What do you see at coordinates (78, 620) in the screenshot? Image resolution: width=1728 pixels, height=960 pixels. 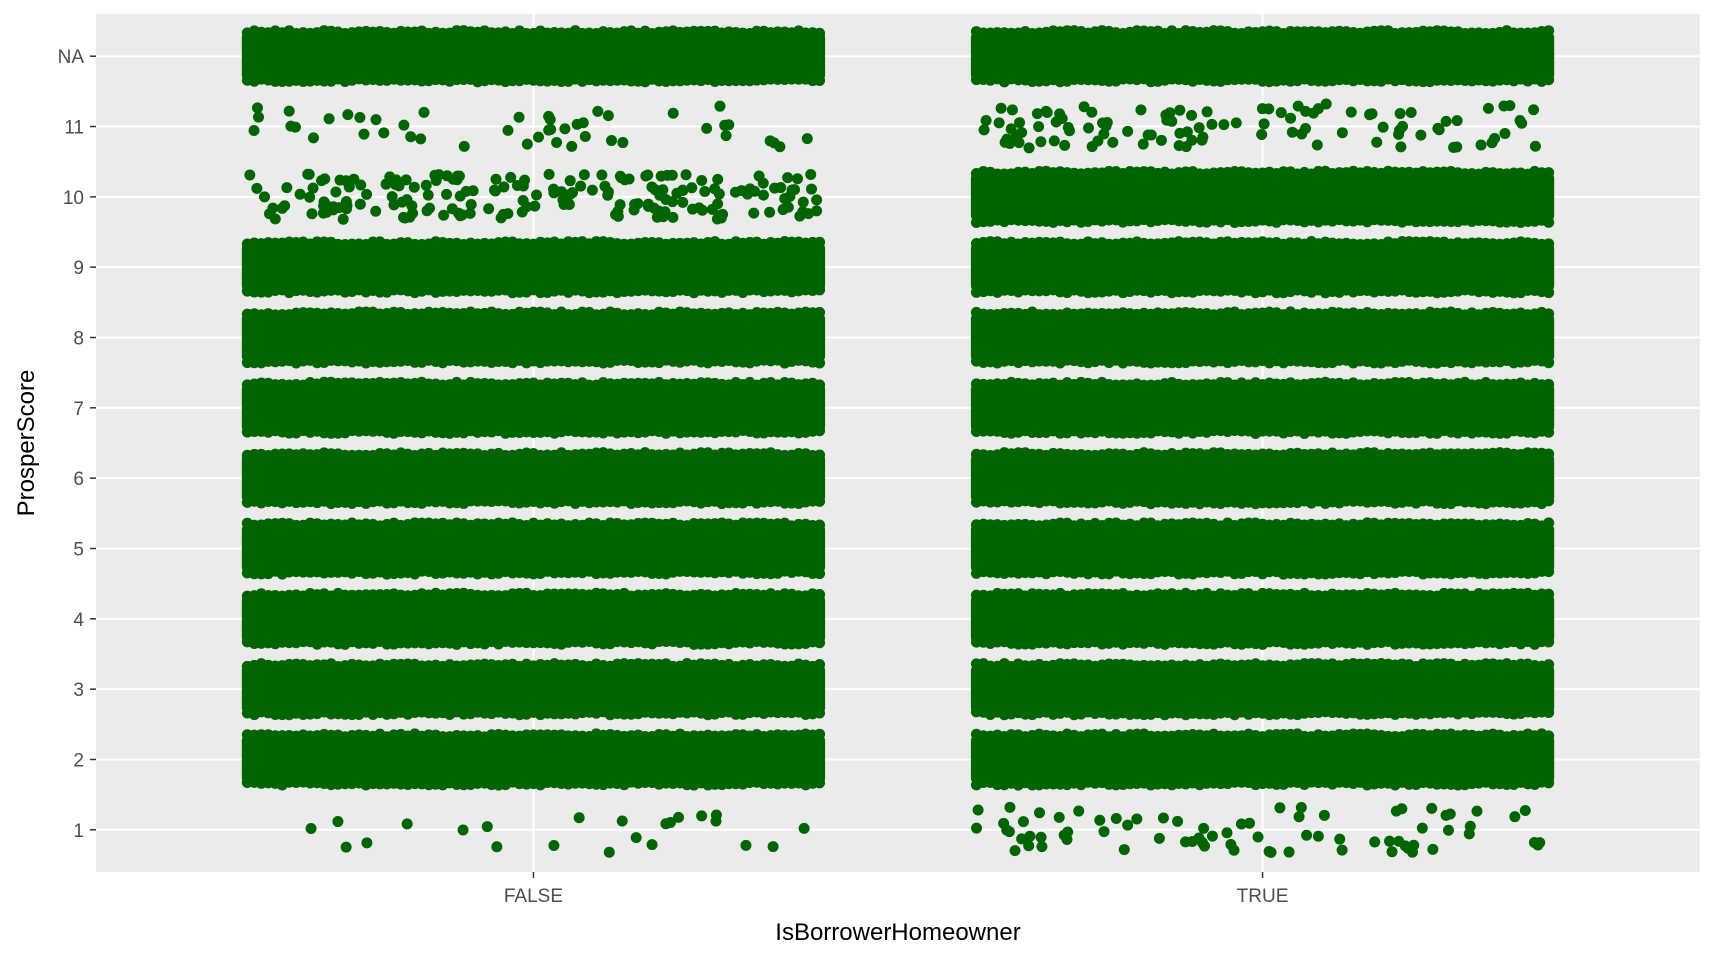 I see `y-tick-label: 4` at bounding box center [78, 620].